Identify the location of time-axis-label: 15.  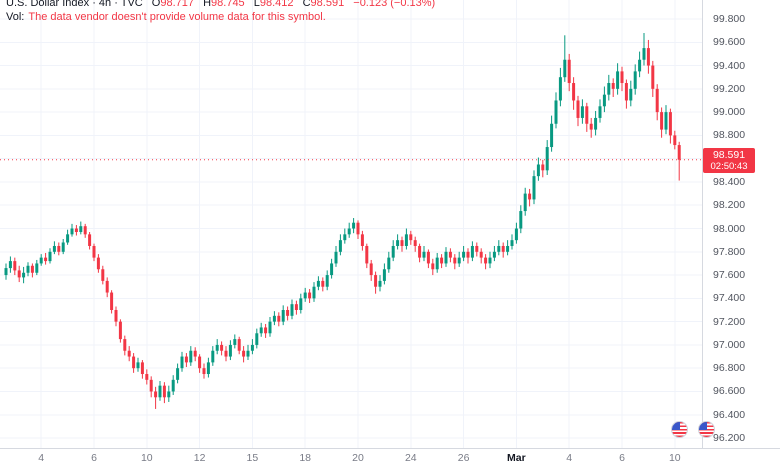
(252, 458).